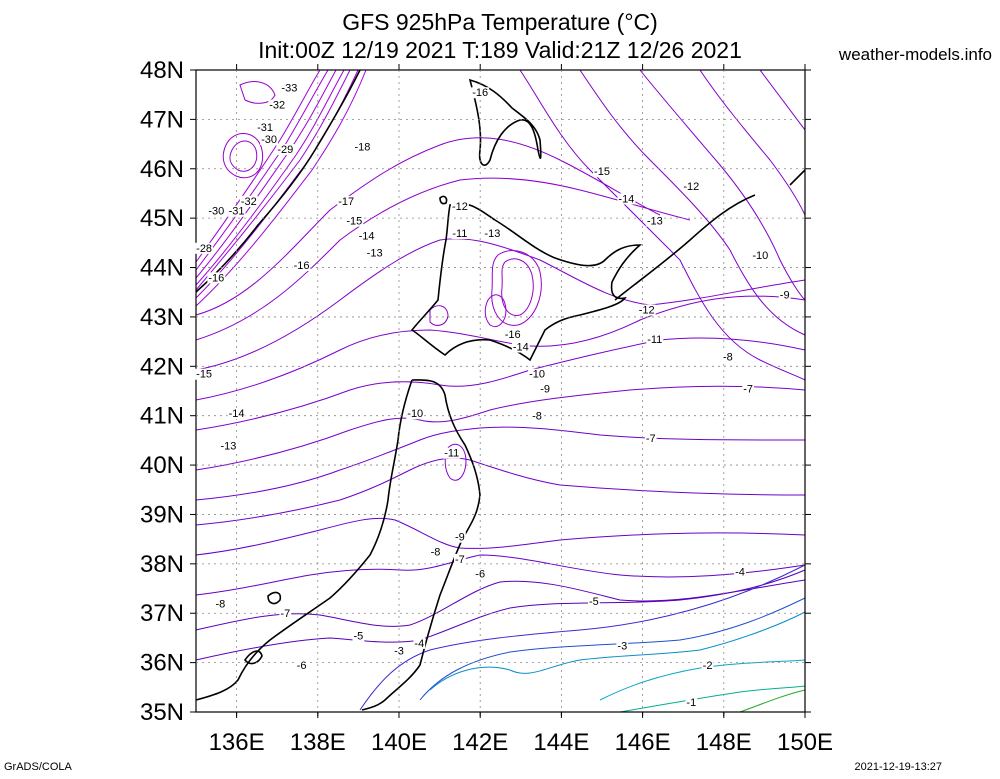  Describe the element at coordinates (643, 742) in the screenshot. I see `lon-tick-label: 146E` at that location.